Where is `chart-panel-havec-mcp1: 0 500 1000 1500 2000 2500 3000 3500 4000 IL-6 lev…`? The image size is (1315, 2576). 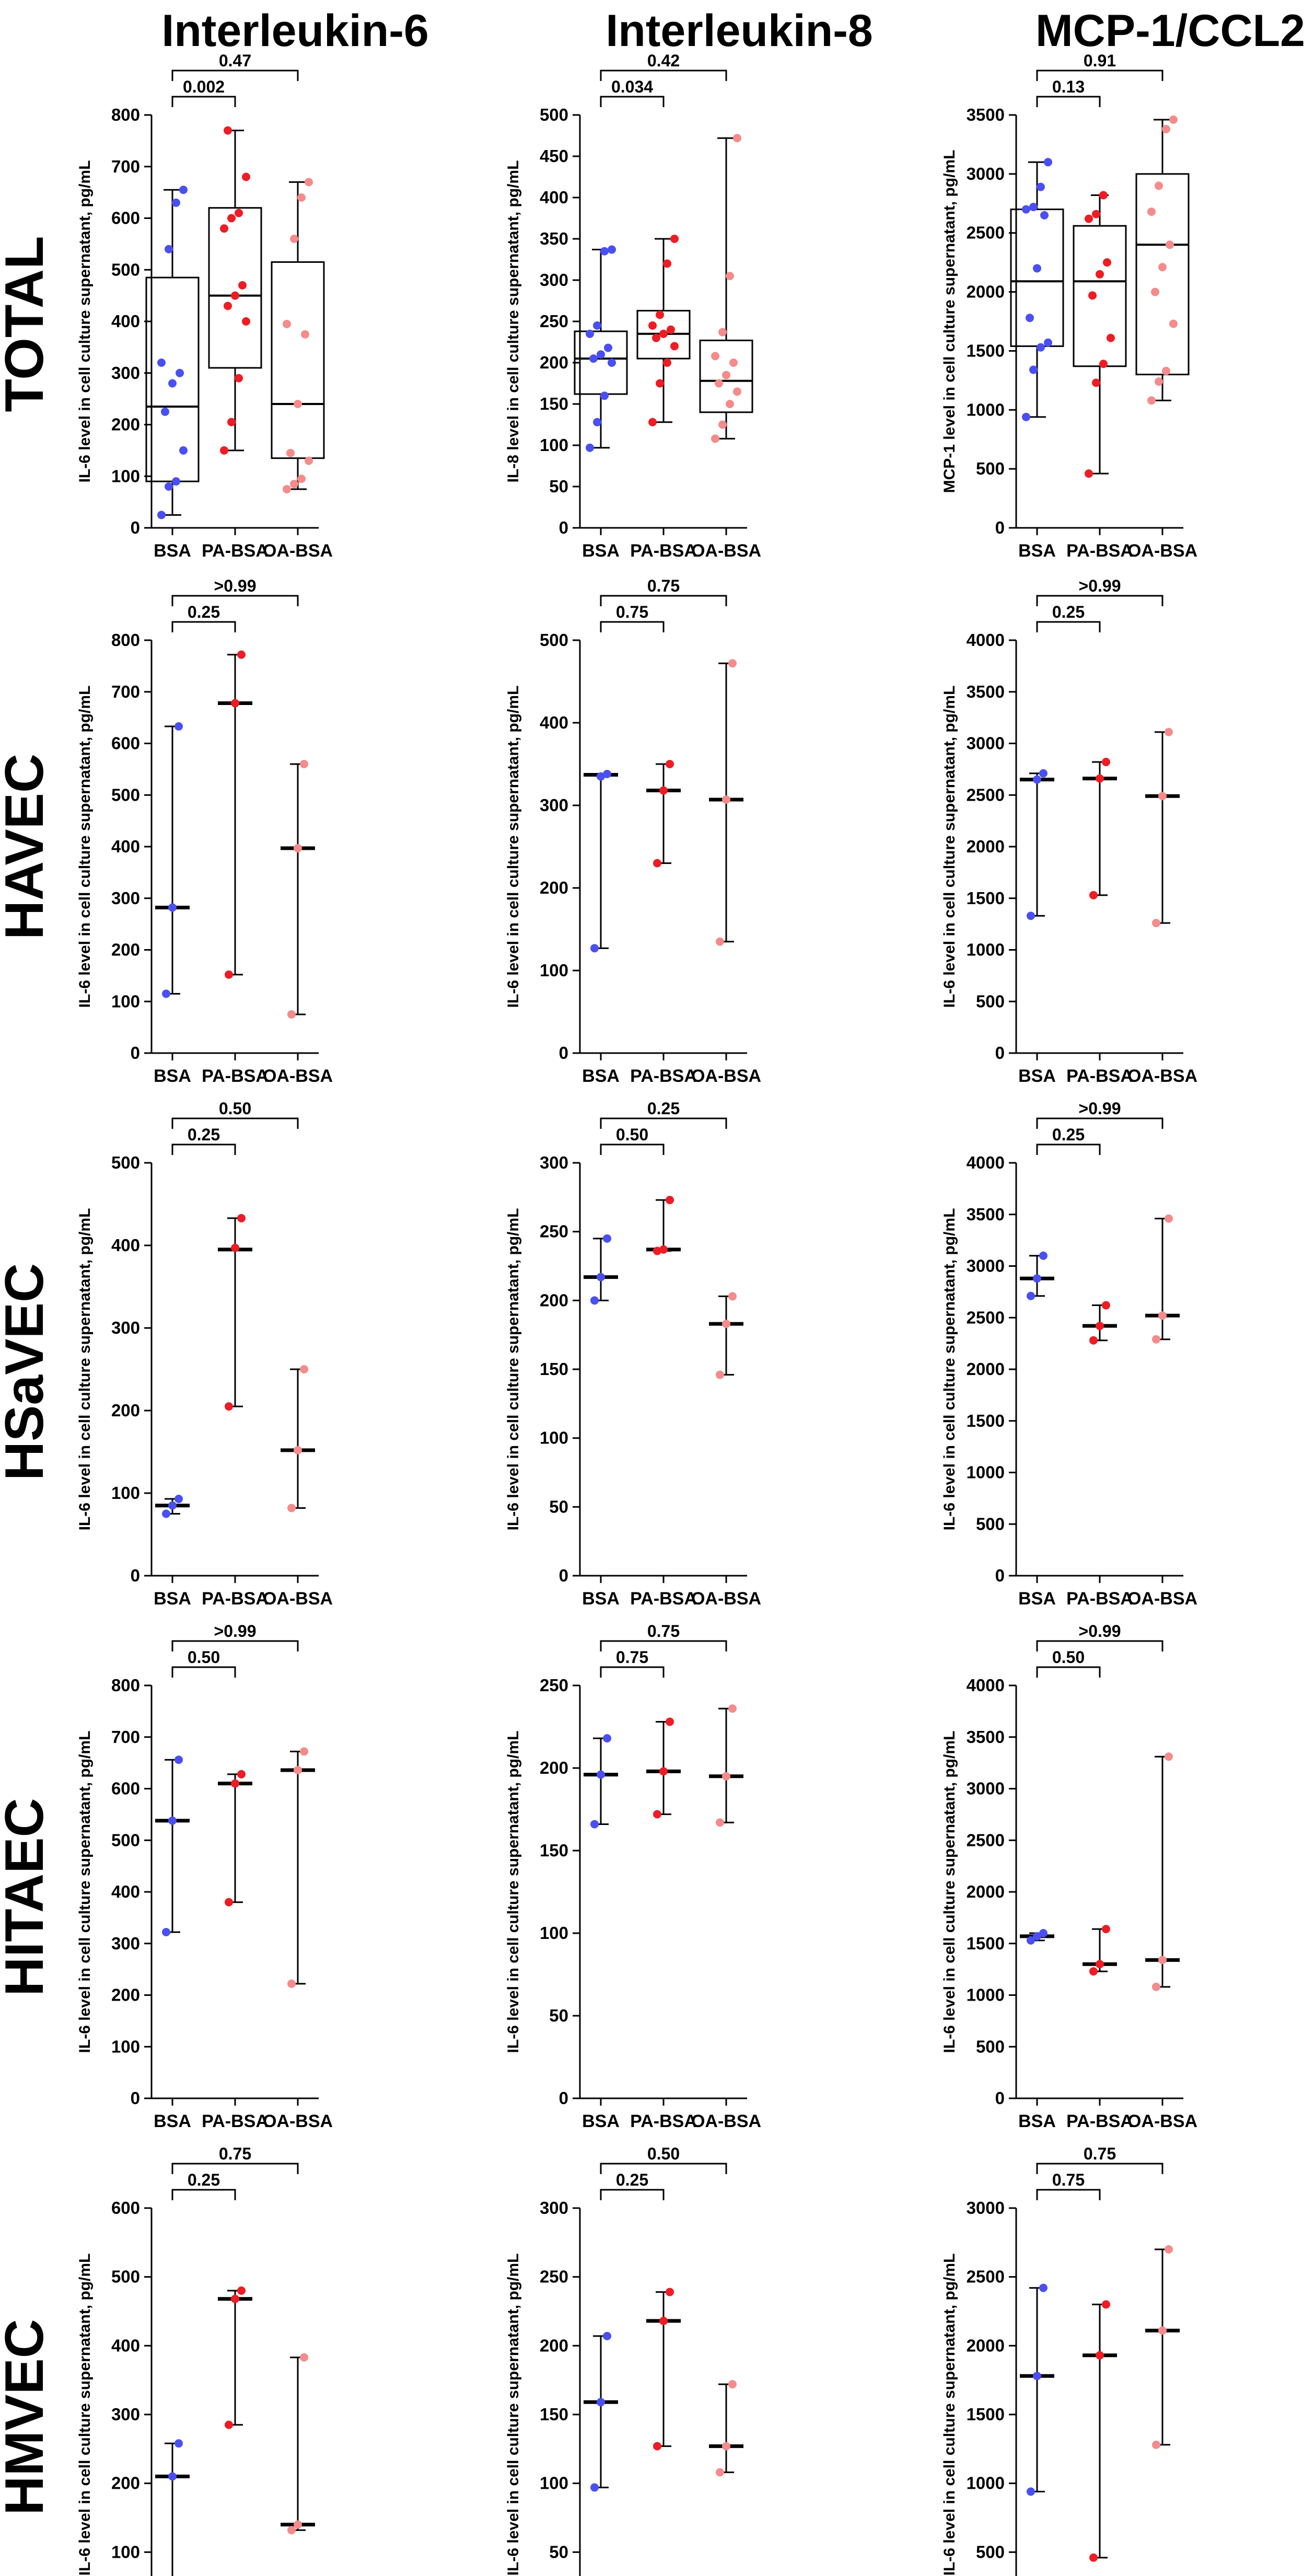 chart-panel-havec-mcp1: 0 500 1000 1500 2000 2500 3000 3500 4000 IL-6 lev… is located at coordinates (1069, 831).